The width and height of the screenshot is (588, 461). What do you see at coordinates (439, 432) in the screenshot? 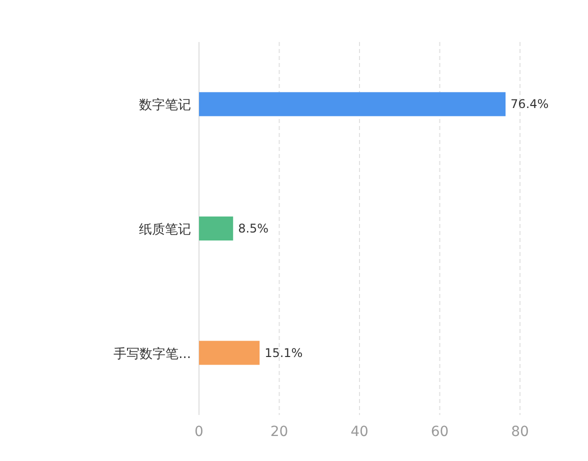
I see `x-tick-label: 60` at bounding box center [439, 432].